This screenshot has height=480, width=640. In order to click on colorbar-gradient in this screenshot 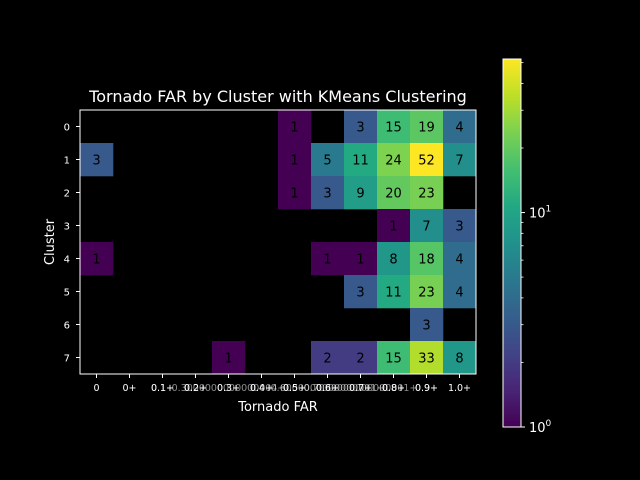, I will do `click(512, 243)`.